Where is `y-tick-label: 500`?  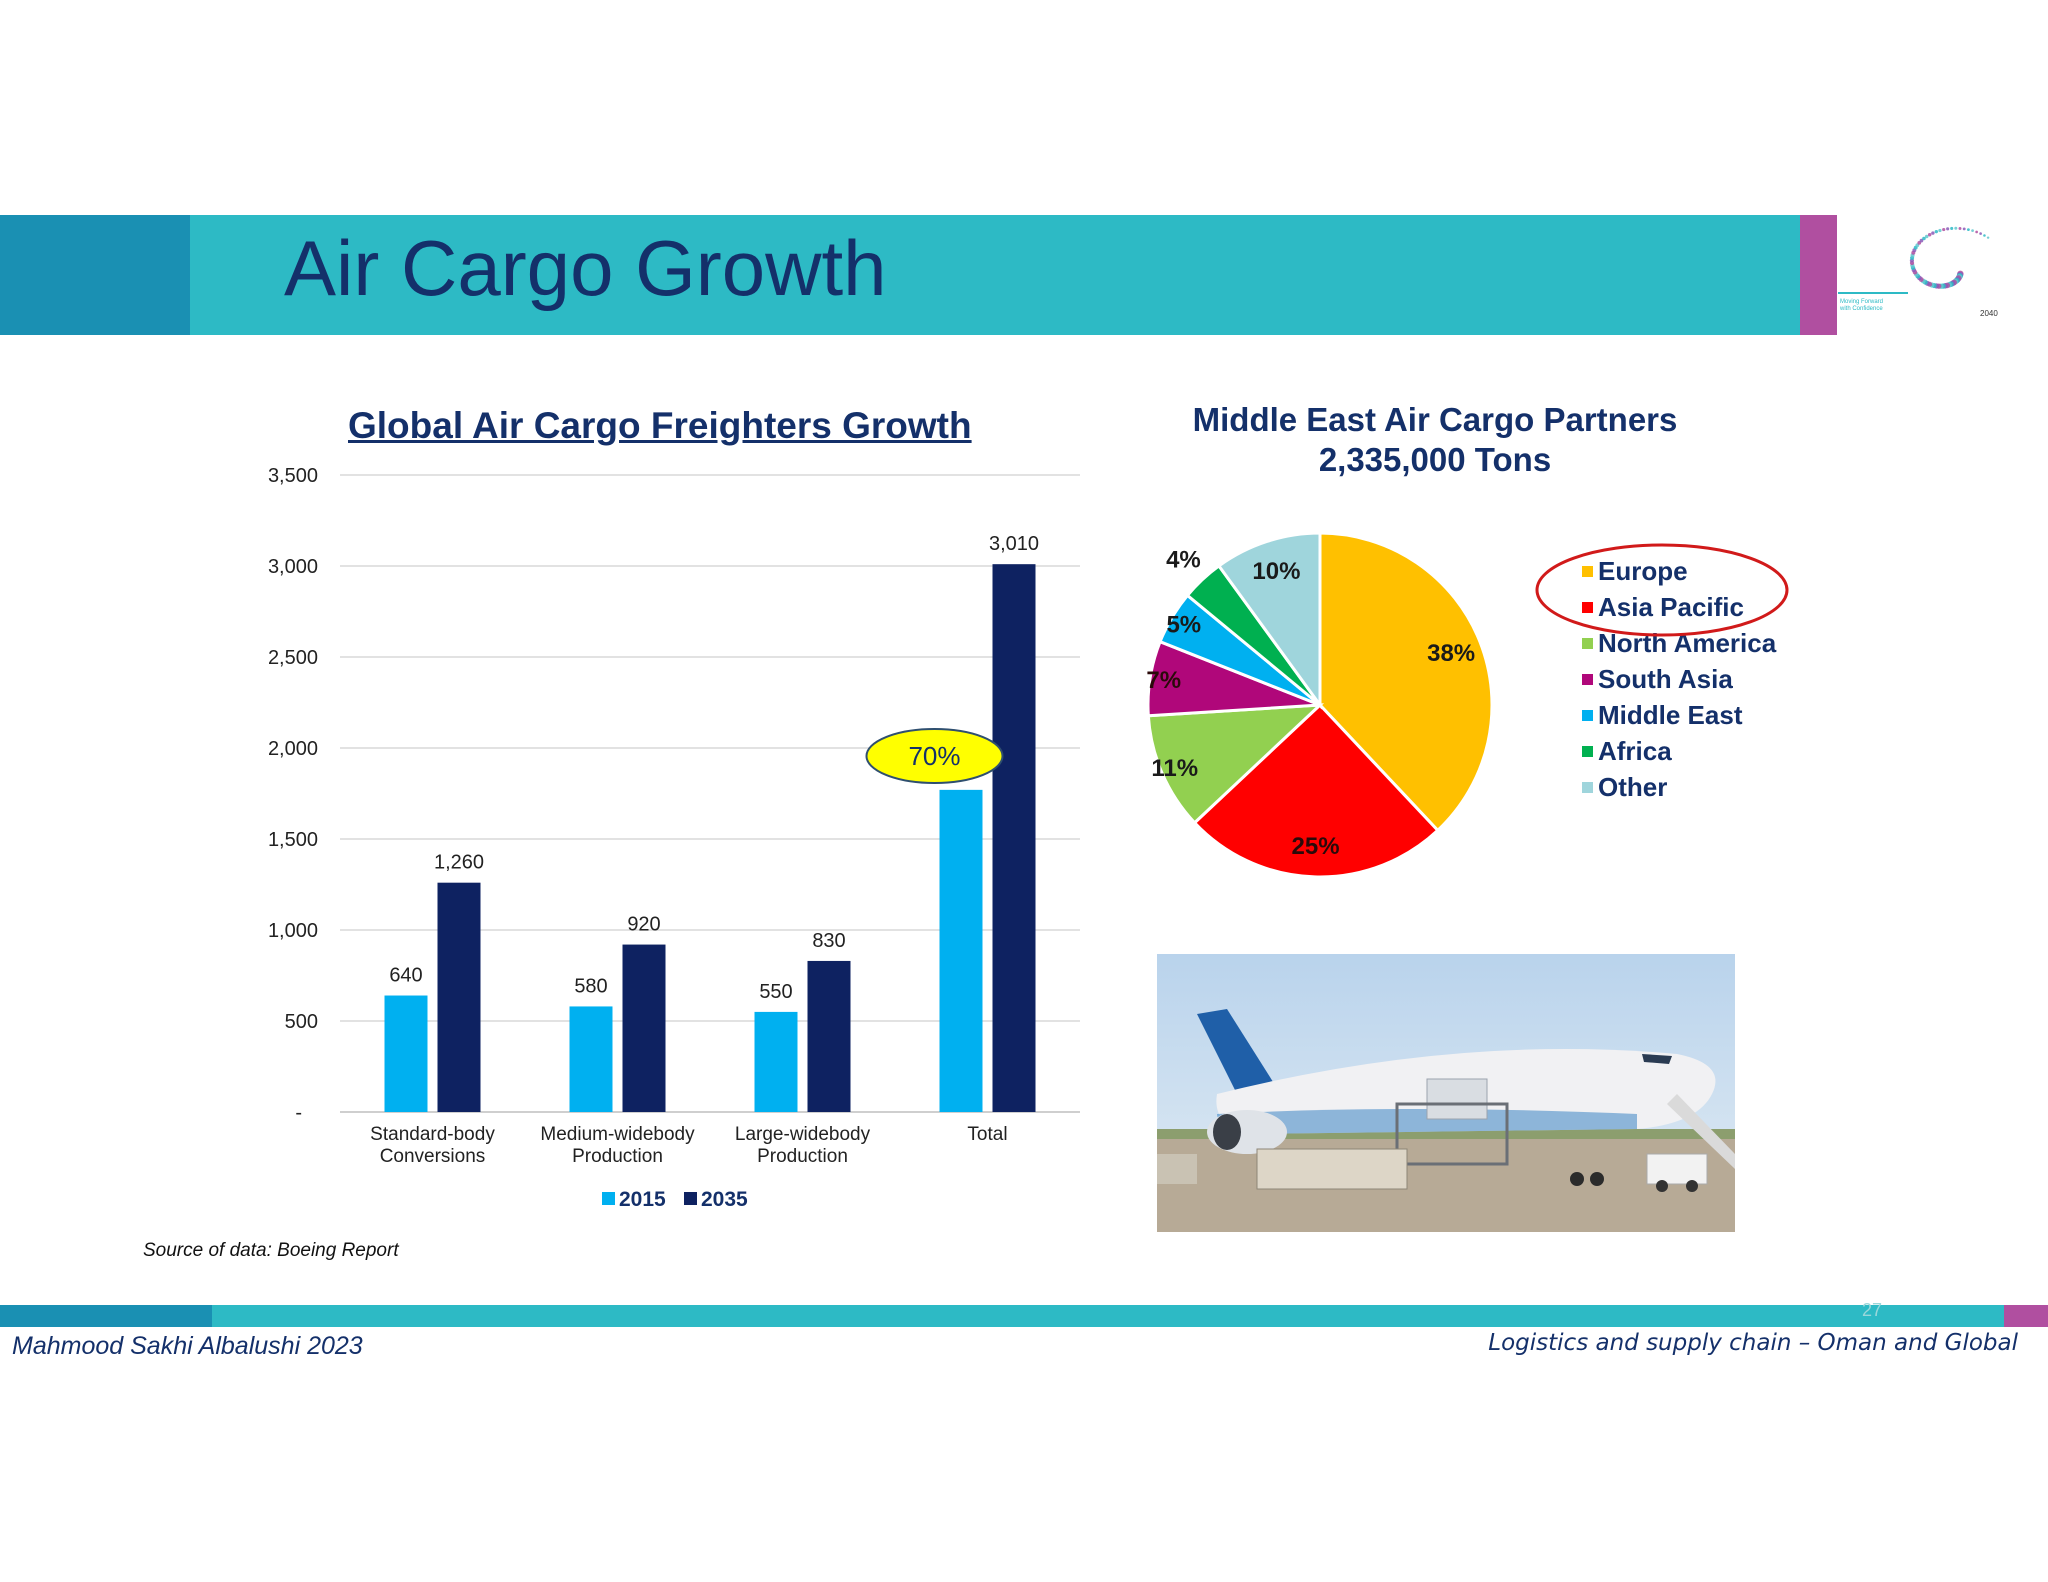 y-tick-label: 500 is located at coordinates (301, 1022).